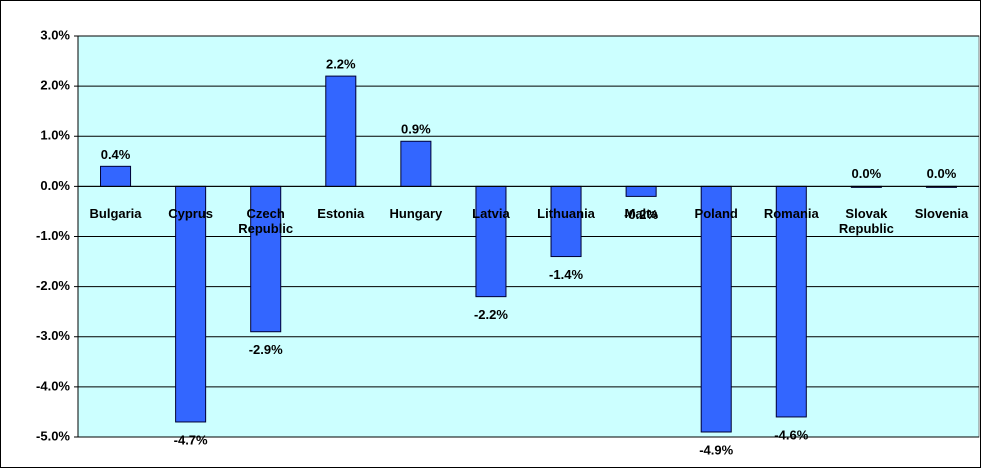  What do you see at coordinates (716, 214) in the screenshot?
I see `x-tick-label: Poland` at bounding box center [716, 214].